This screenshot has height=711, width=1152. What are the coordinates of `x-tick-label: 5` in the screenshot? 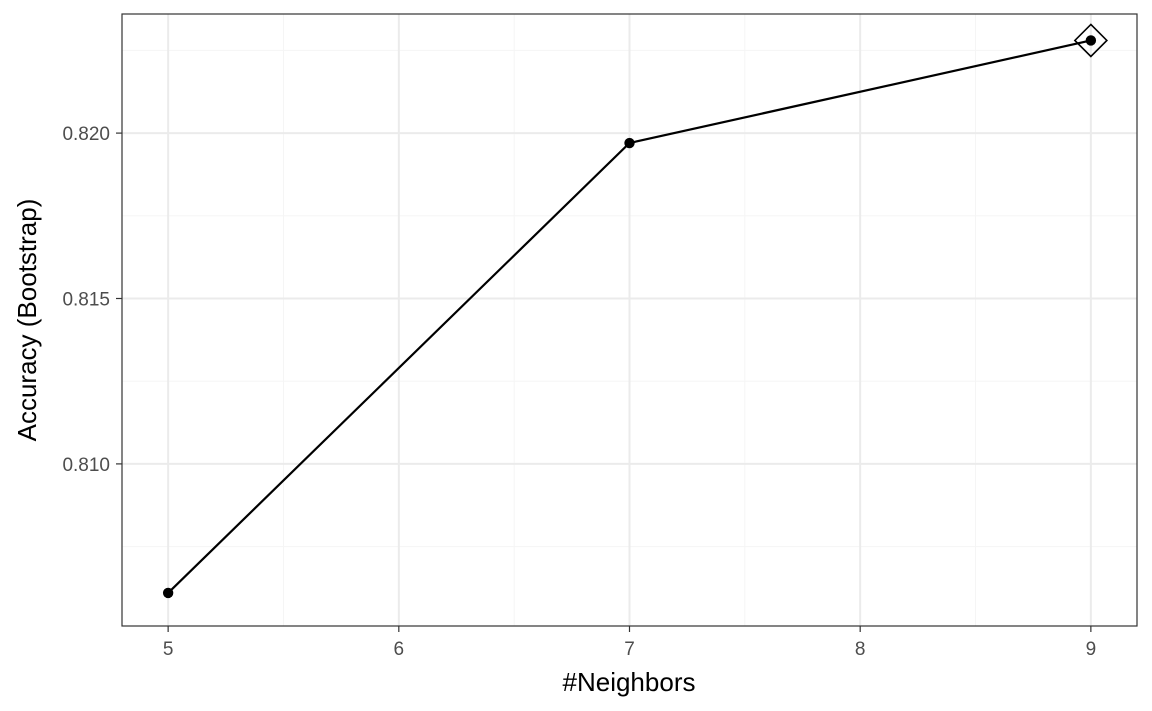 It's located at (168, 649).